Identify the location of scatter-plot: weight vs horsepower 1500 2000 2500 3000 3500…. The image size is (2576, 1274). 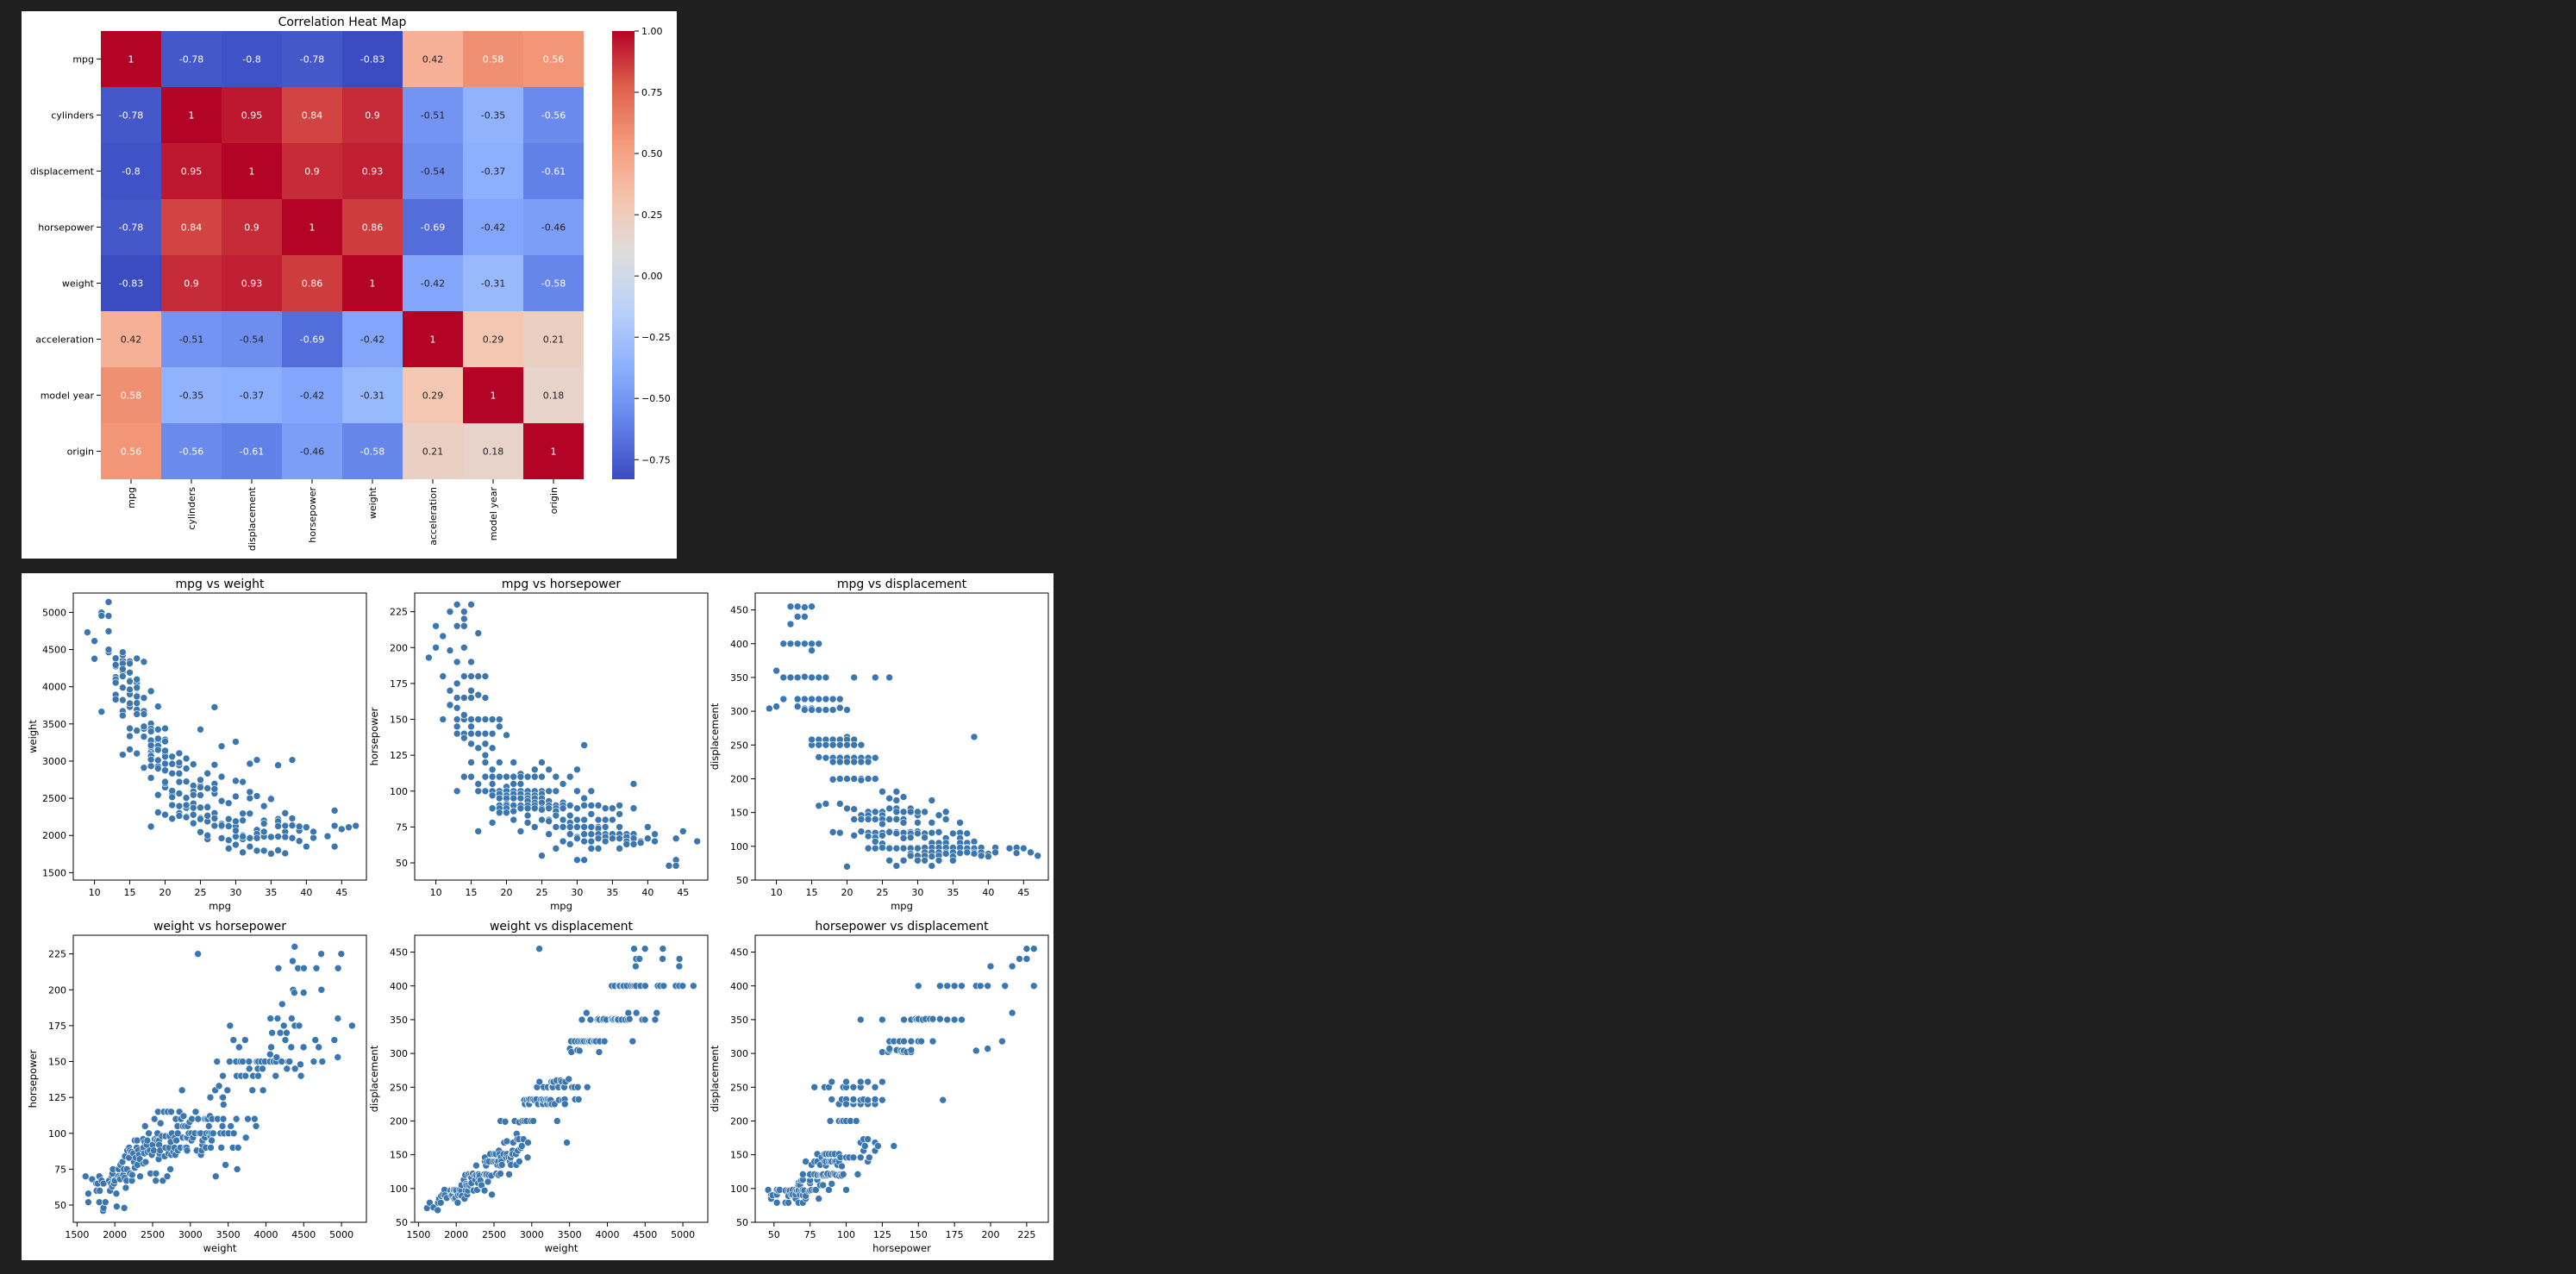
(197, 1087).